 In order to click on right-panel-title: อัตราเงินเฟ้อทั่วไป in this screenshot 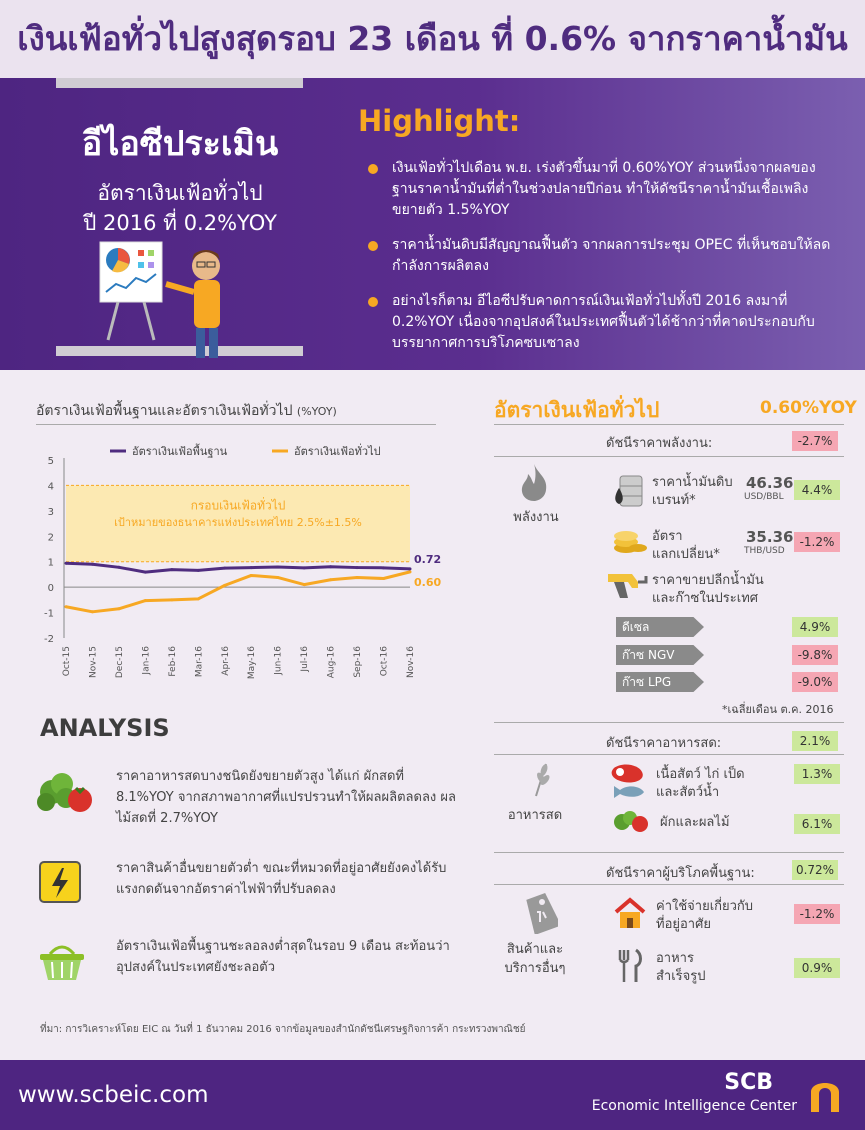, I will do `click(577, 410)`.